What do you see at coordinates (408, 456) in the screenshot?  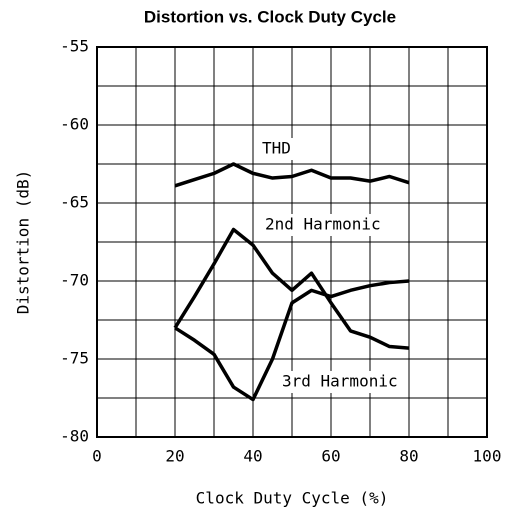 I see `x-tick-label: 80` at bounding box center [408, 456].